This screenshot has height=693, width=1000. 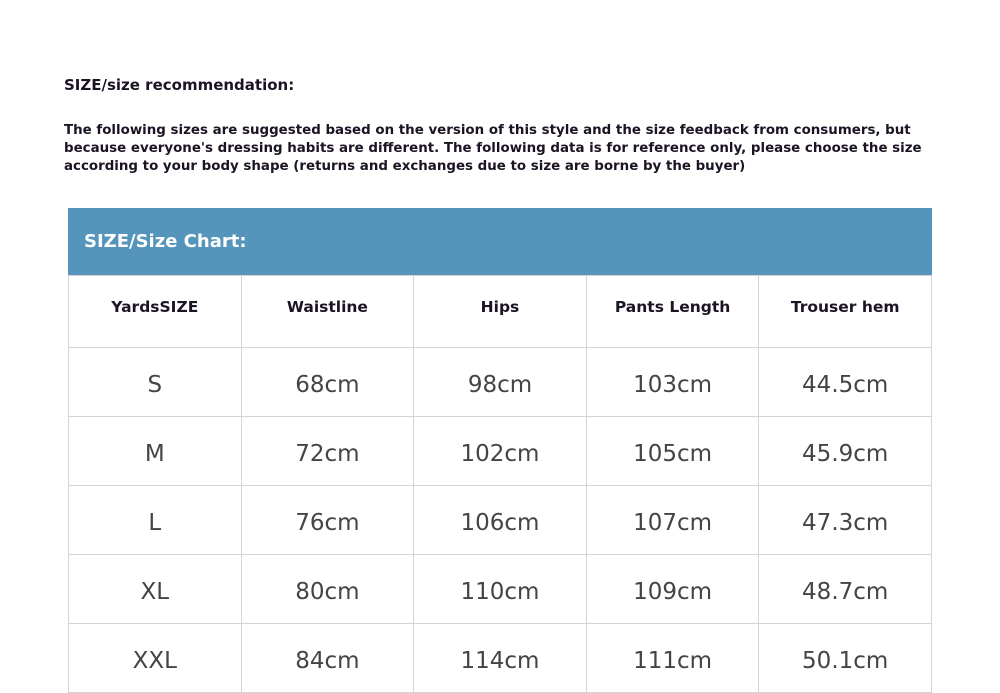 I want to click on table-cell: 103cm, so click(x=672, y=382).